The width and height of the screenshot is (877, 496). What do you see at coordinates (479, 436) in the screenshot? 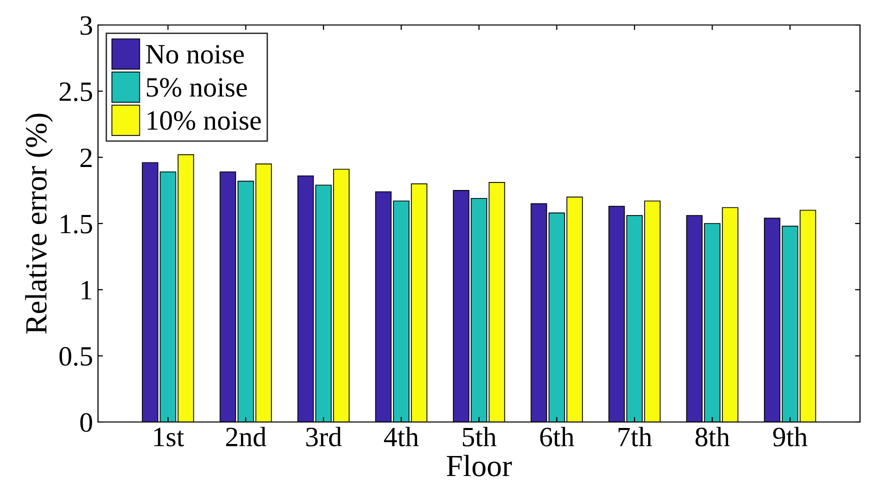
I see `x-tick-label: 5th` at bounding box center [479, 436].